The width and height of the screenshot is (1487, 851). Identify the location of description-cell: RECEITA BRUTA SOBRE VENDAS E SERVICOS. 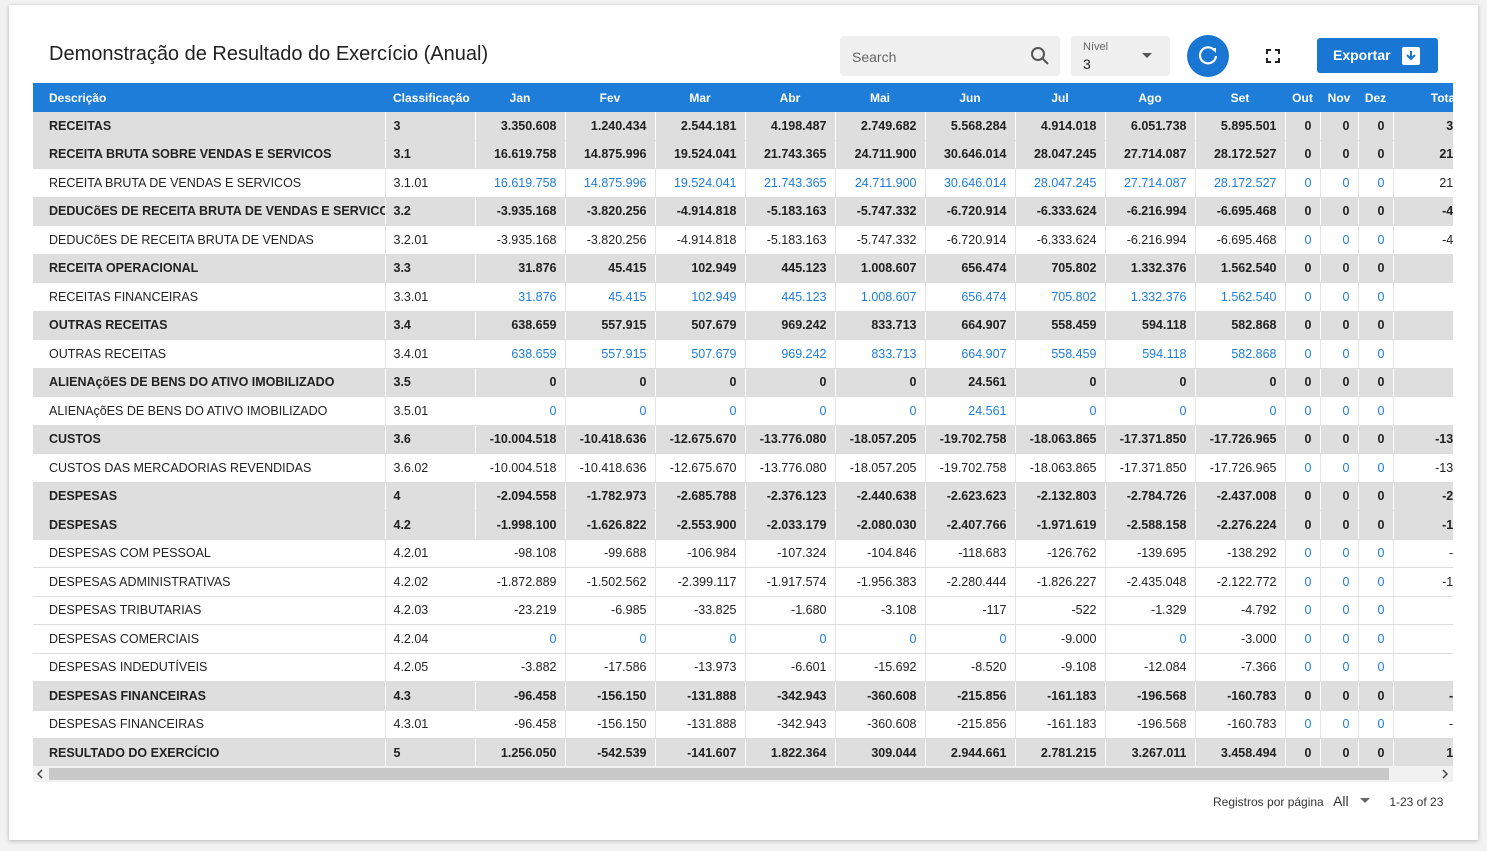
(209, 154).